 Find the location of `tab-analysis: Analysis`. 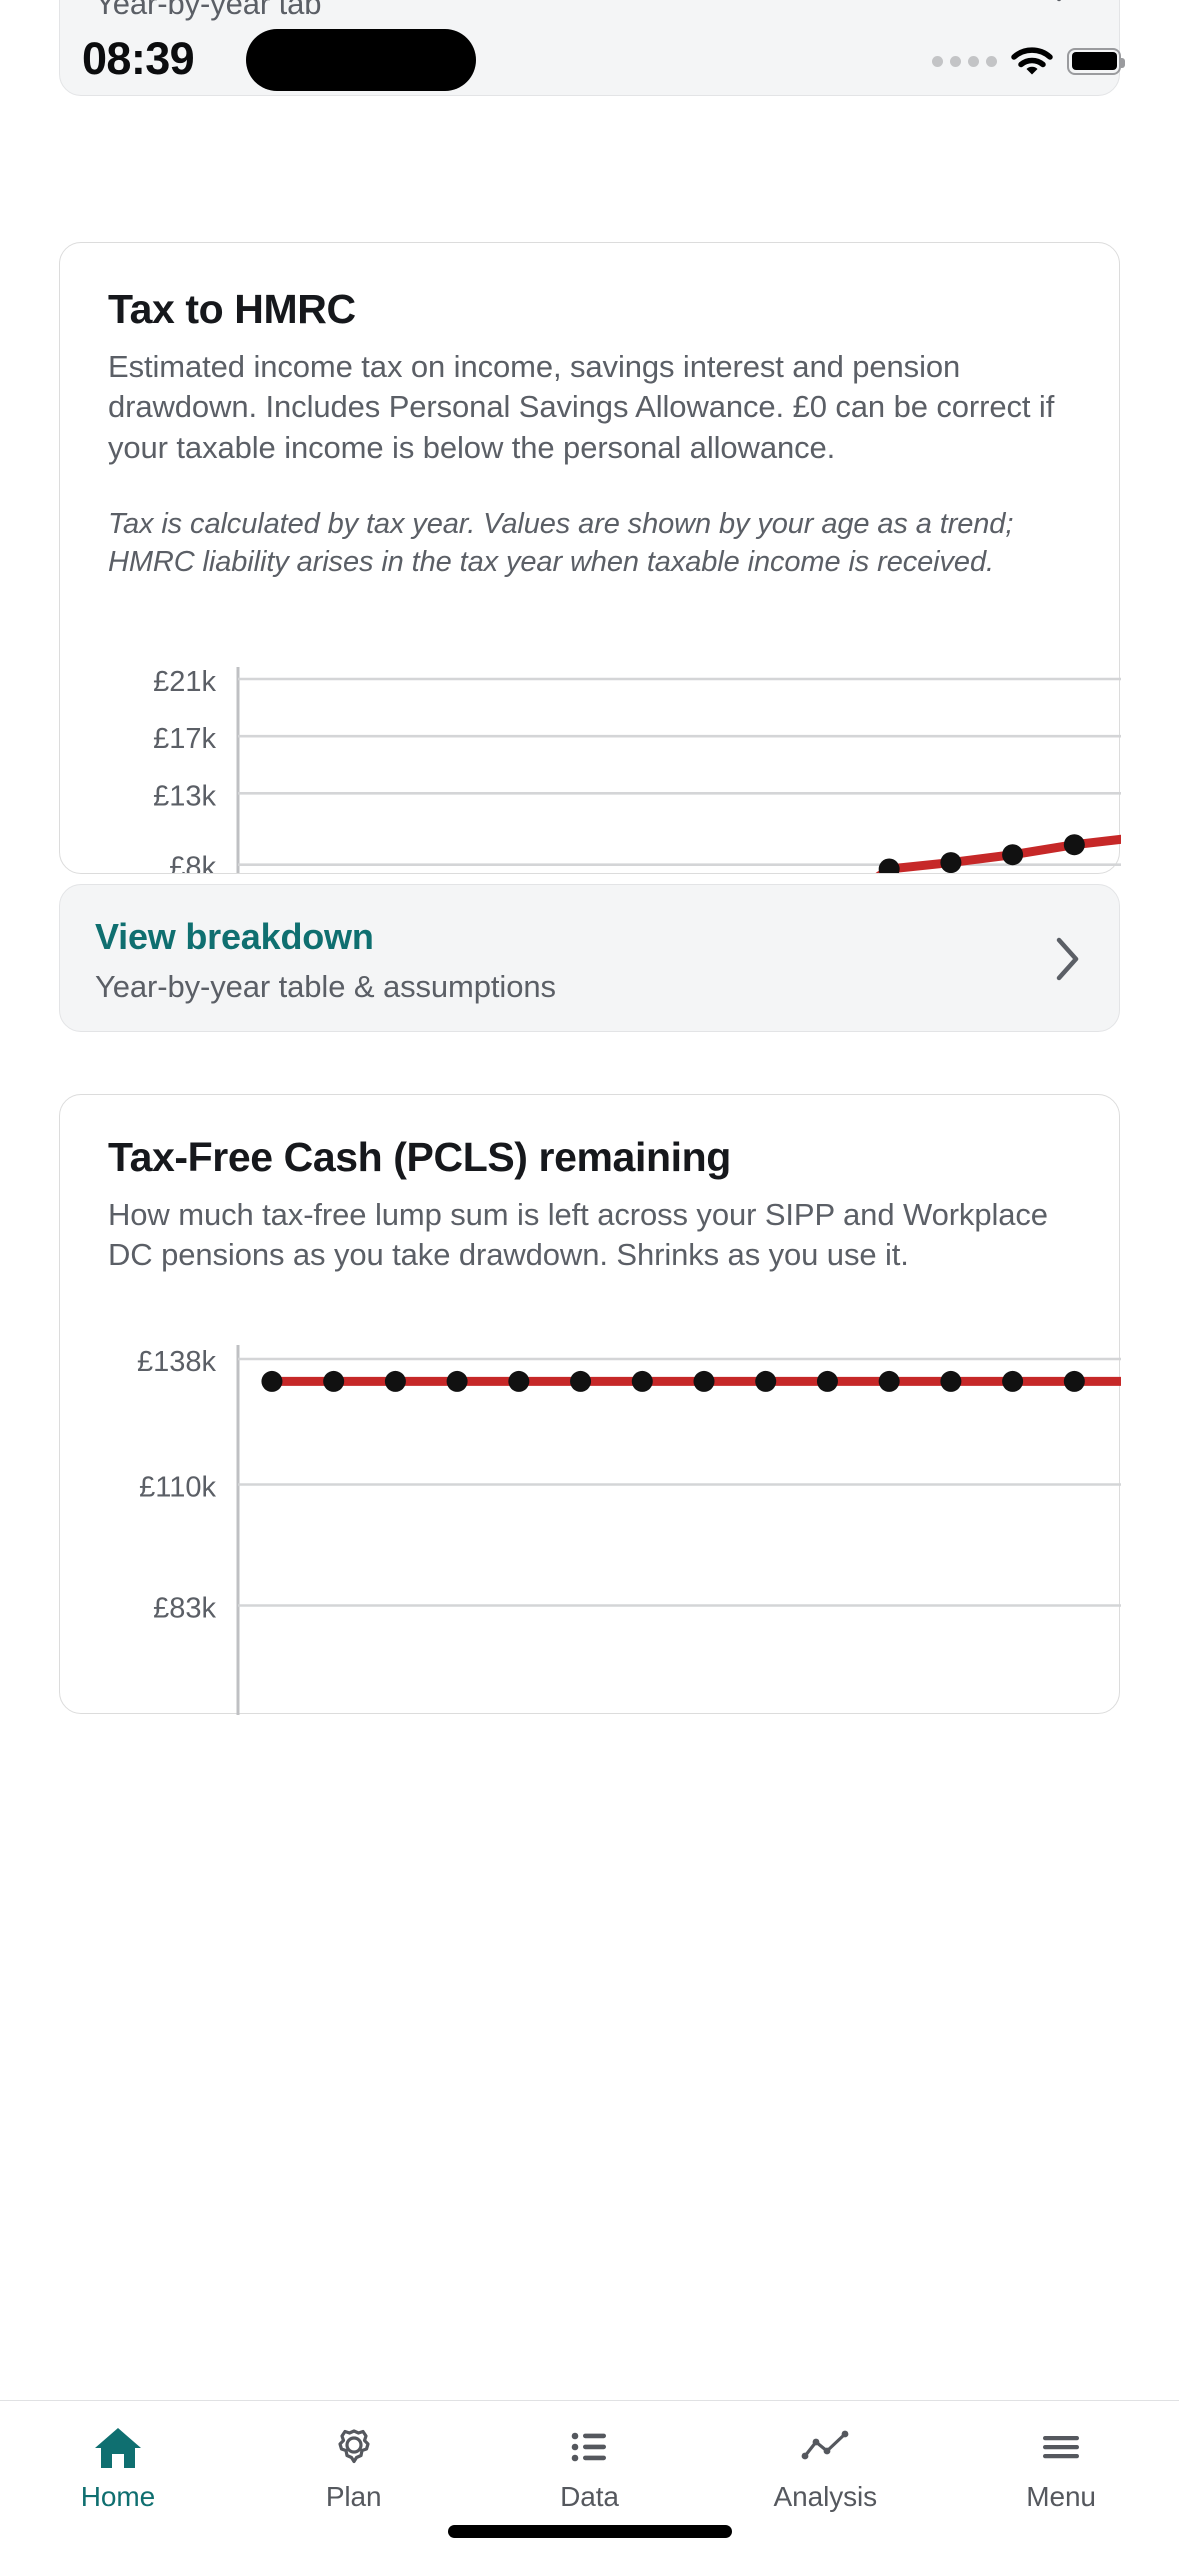

tab-analysis: Analysis is located at coordinates (825, 2478).